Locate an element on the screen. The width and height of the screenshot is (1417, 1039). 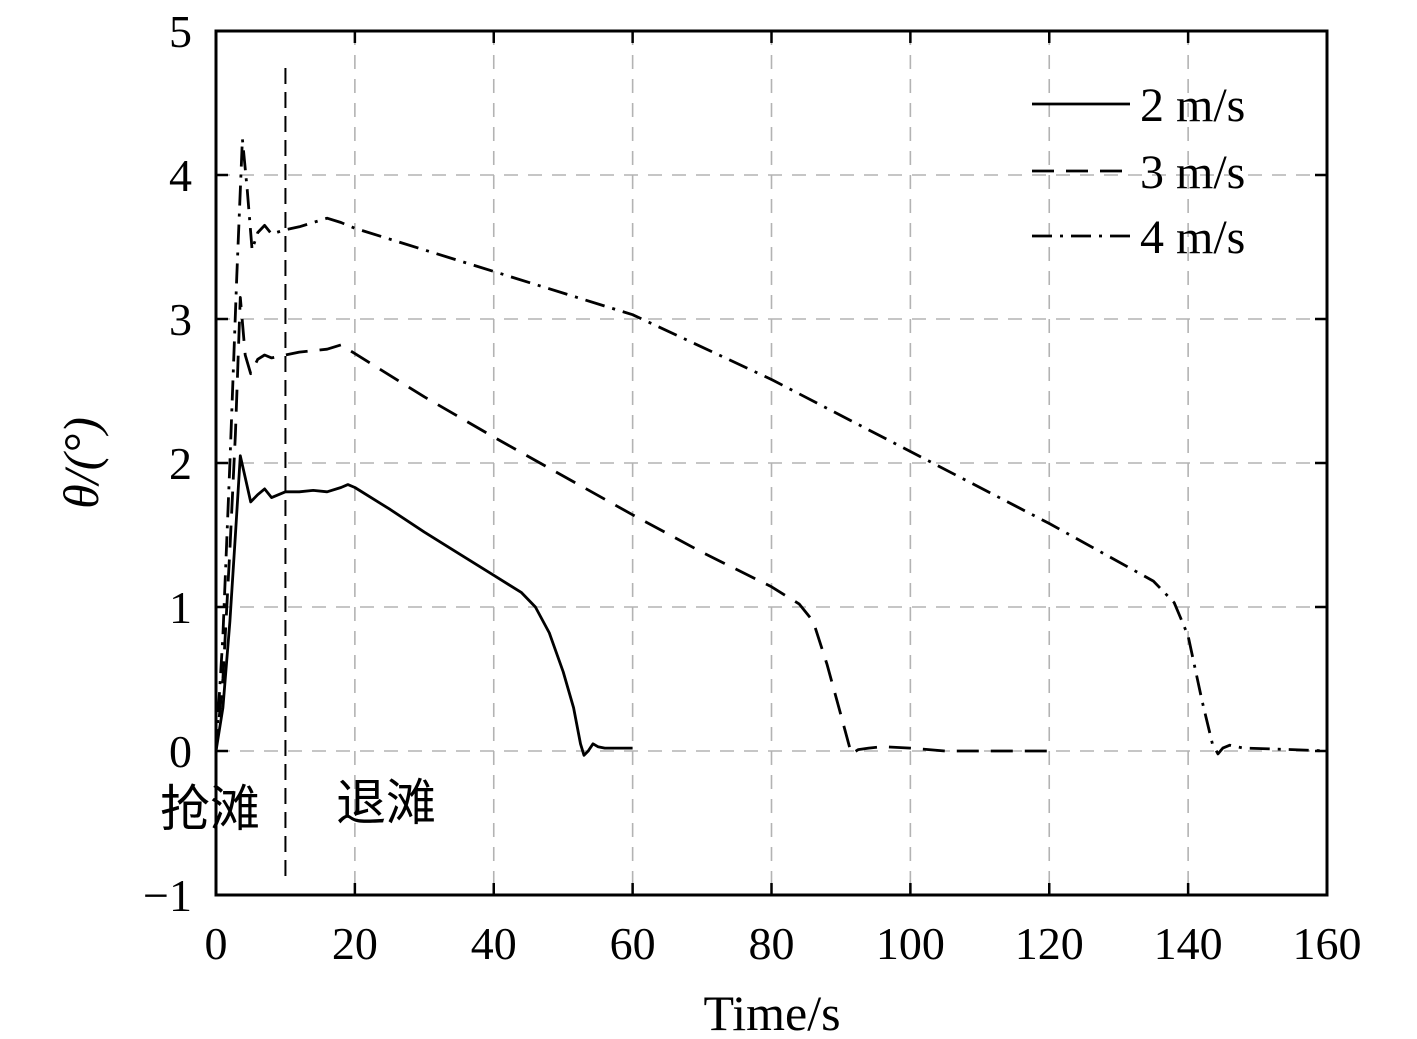
y-tick-label: 2 is located at coordinates (180, 463).